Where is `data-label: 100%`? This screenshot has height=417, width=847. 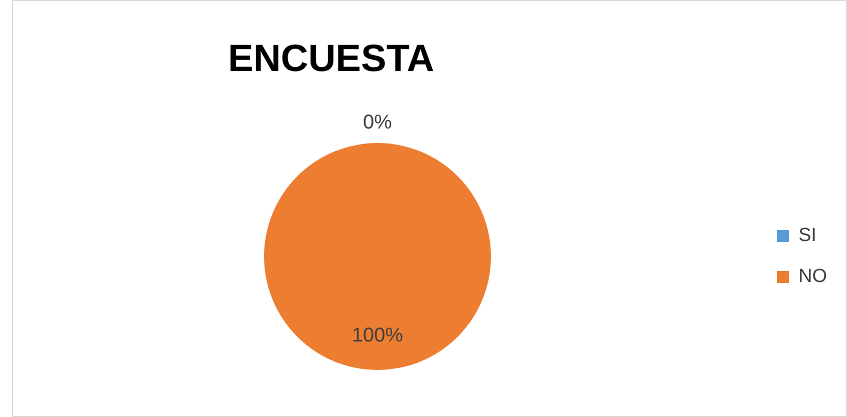
data-label: 100% is located at coordinates (378, 335).